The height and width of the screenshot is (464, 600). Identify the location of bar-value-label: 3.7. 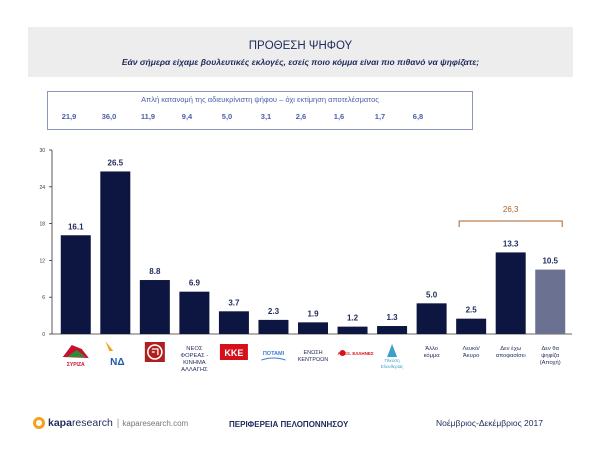
(234, 302).